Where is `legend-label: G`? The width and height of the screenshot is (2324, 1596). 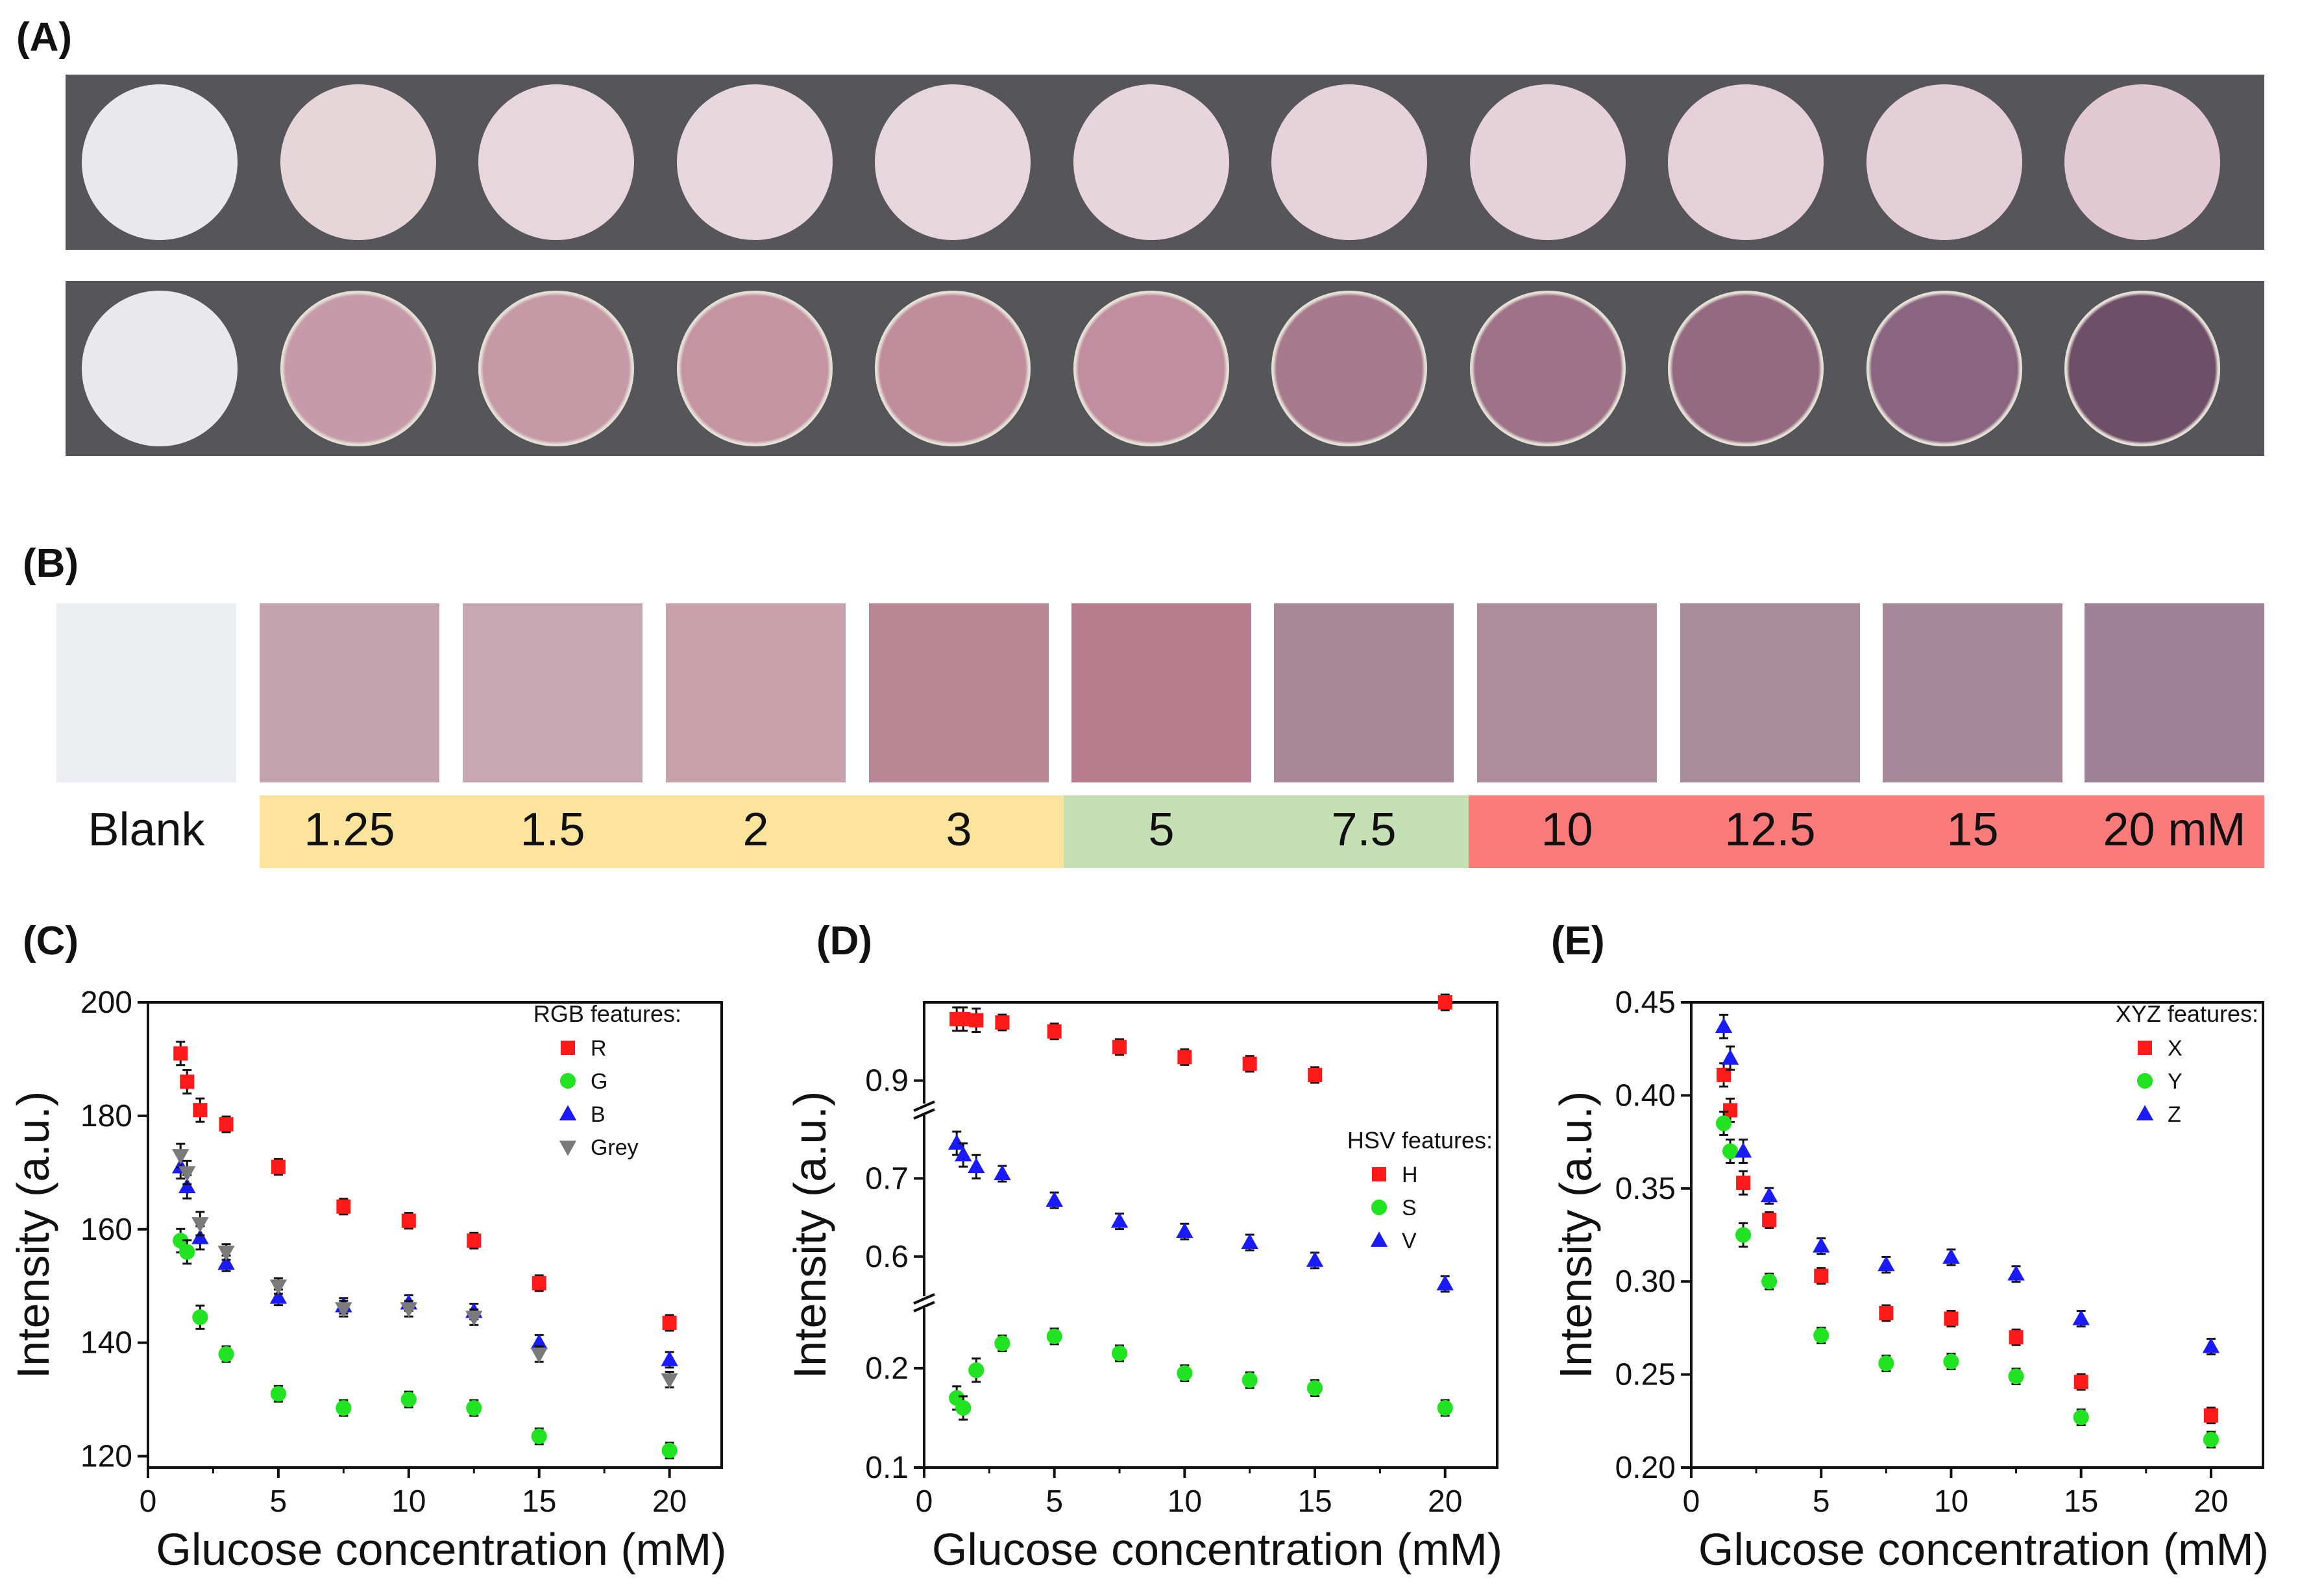 legend-label: G is located at coordinates (599, 1081).